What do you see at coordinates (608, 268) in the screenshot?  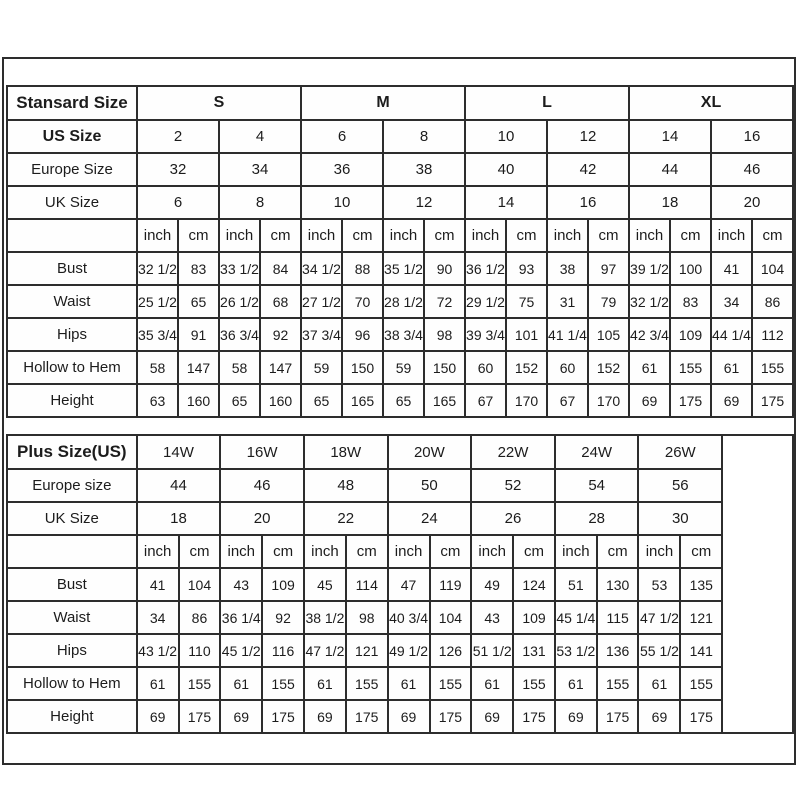 I see `value-cell: 97` at bounding box center [608, 268].